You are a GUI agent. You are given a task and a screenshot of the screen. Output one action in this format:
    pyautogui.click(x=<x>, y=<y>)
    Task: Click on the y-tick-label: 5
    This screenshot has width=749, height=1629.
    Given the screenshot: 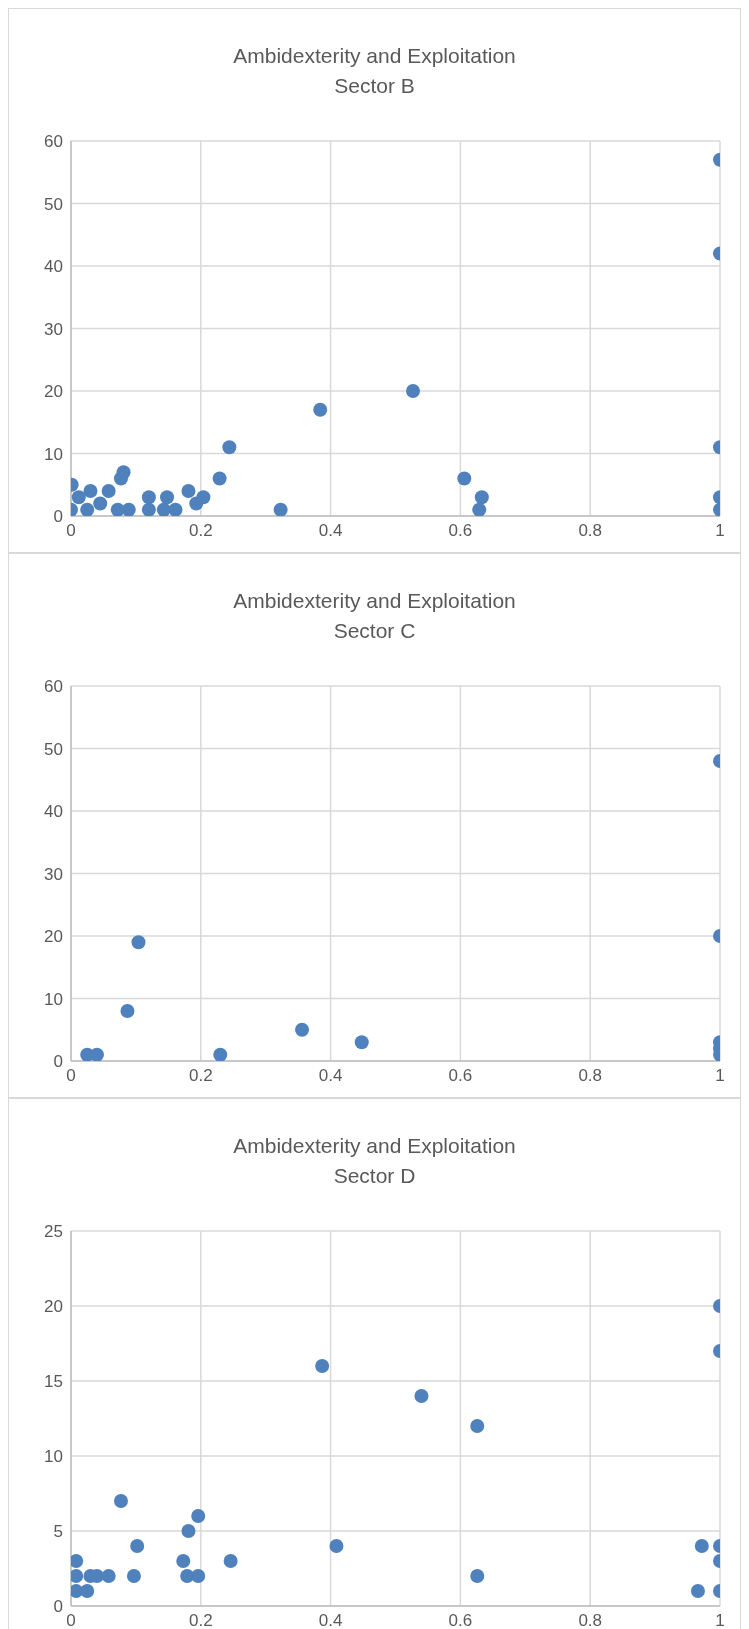 What is the action you would take?
    pyautogui.click(x=58, y=1532)
    